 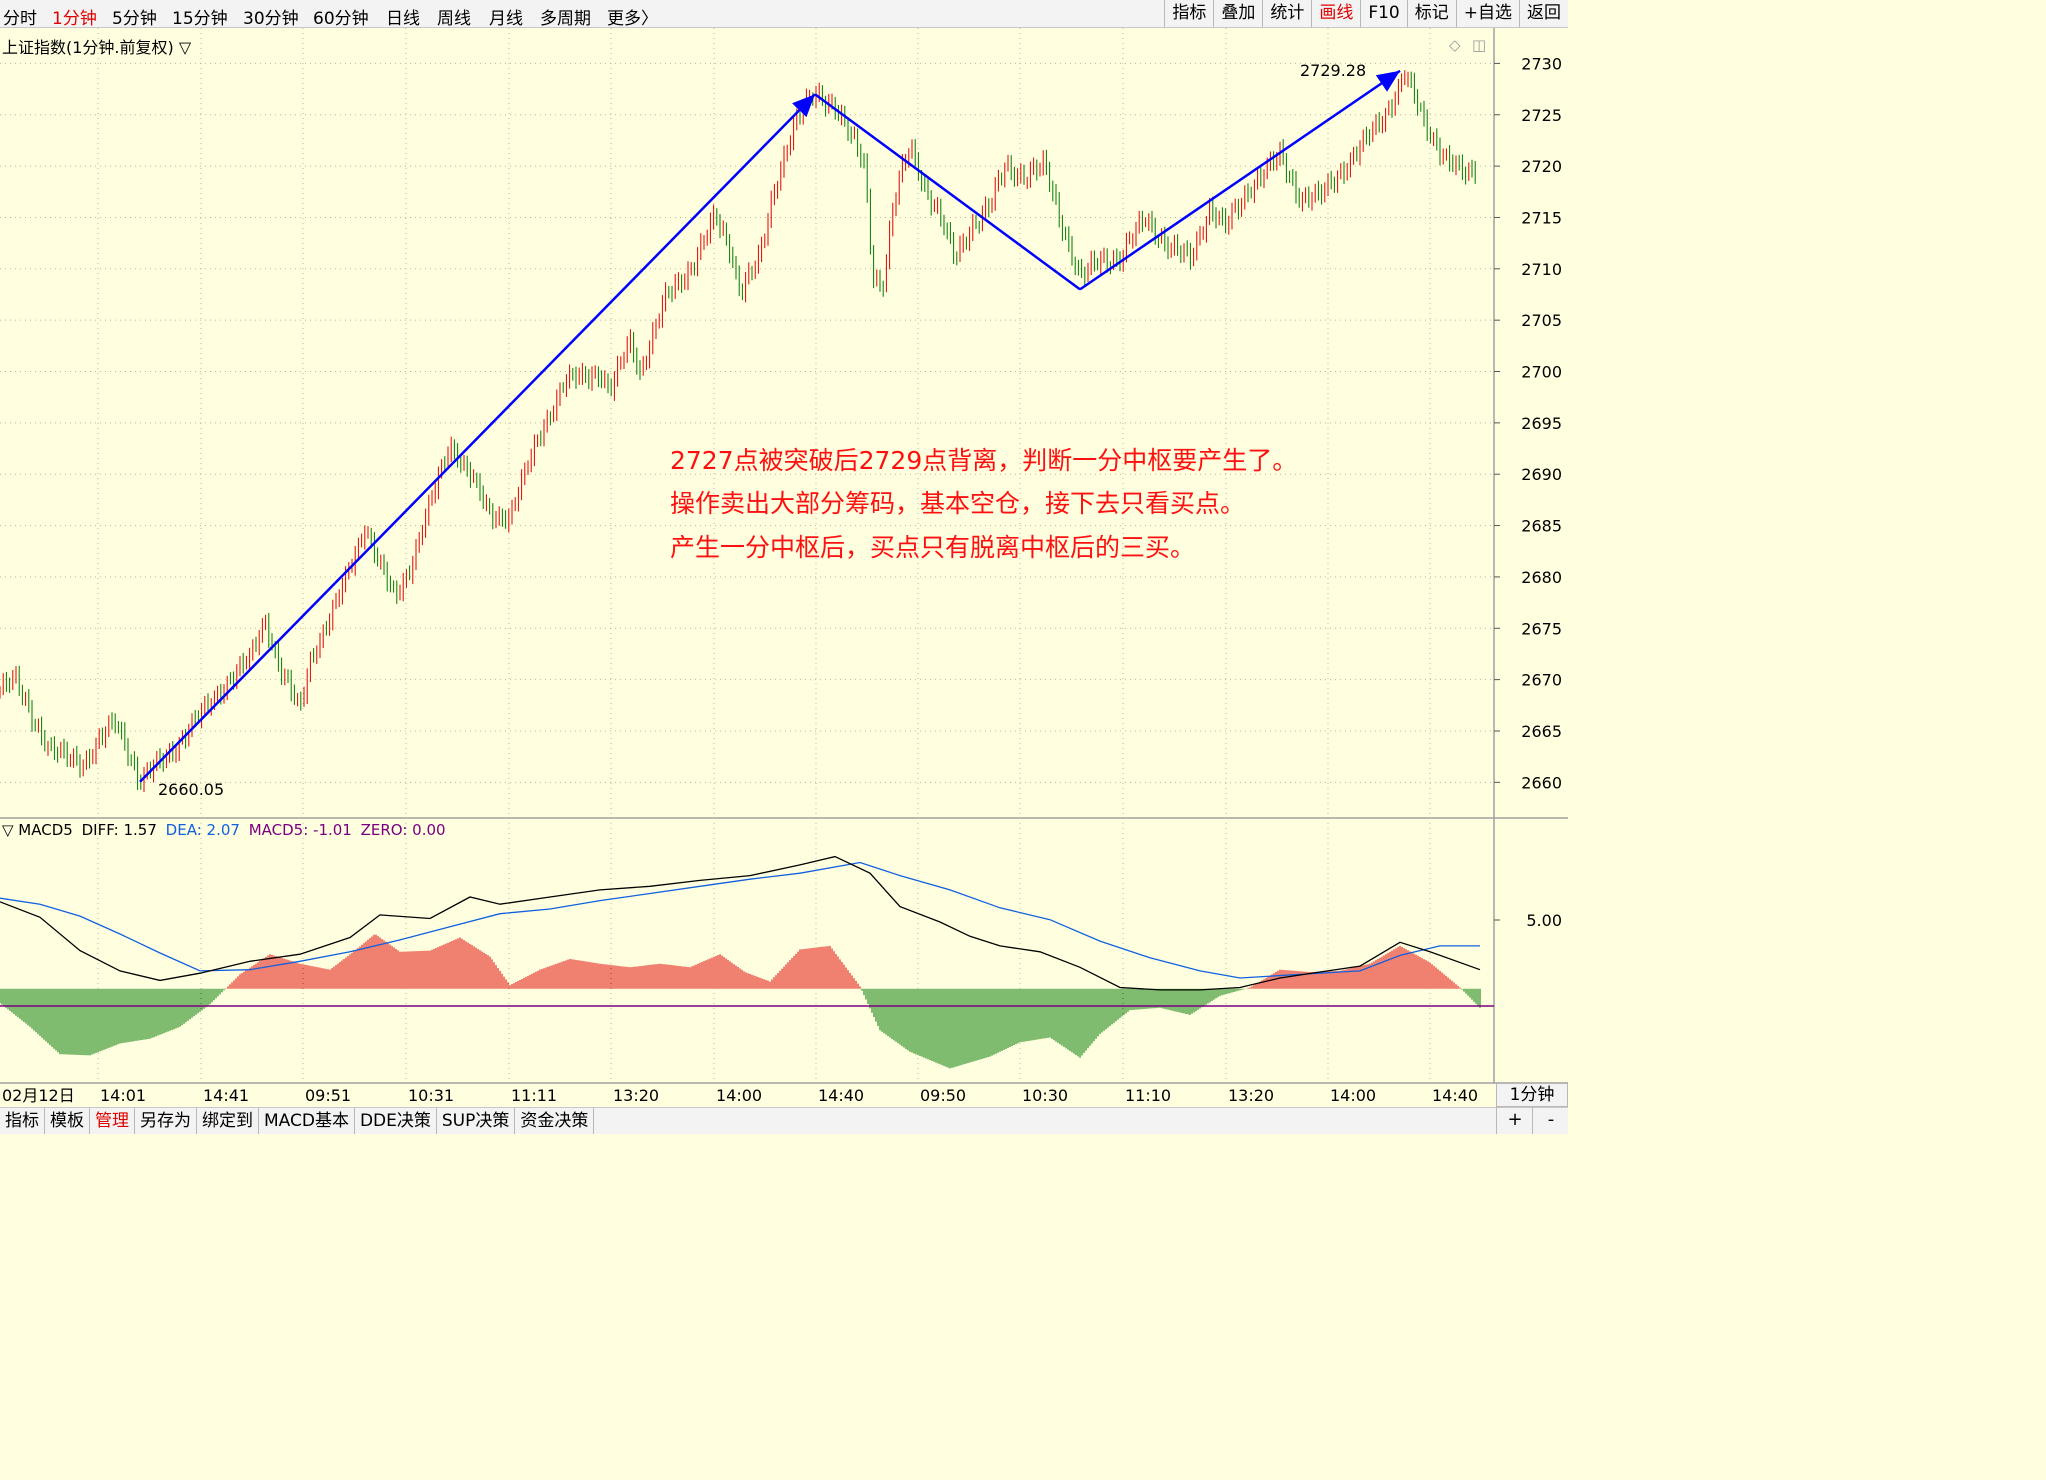 What do you see at coordinates (97, 47) in the screenshot?
I see `chart-title: 上证指数(1分钟.前复权) ▽` at bounding box center [97, 47].